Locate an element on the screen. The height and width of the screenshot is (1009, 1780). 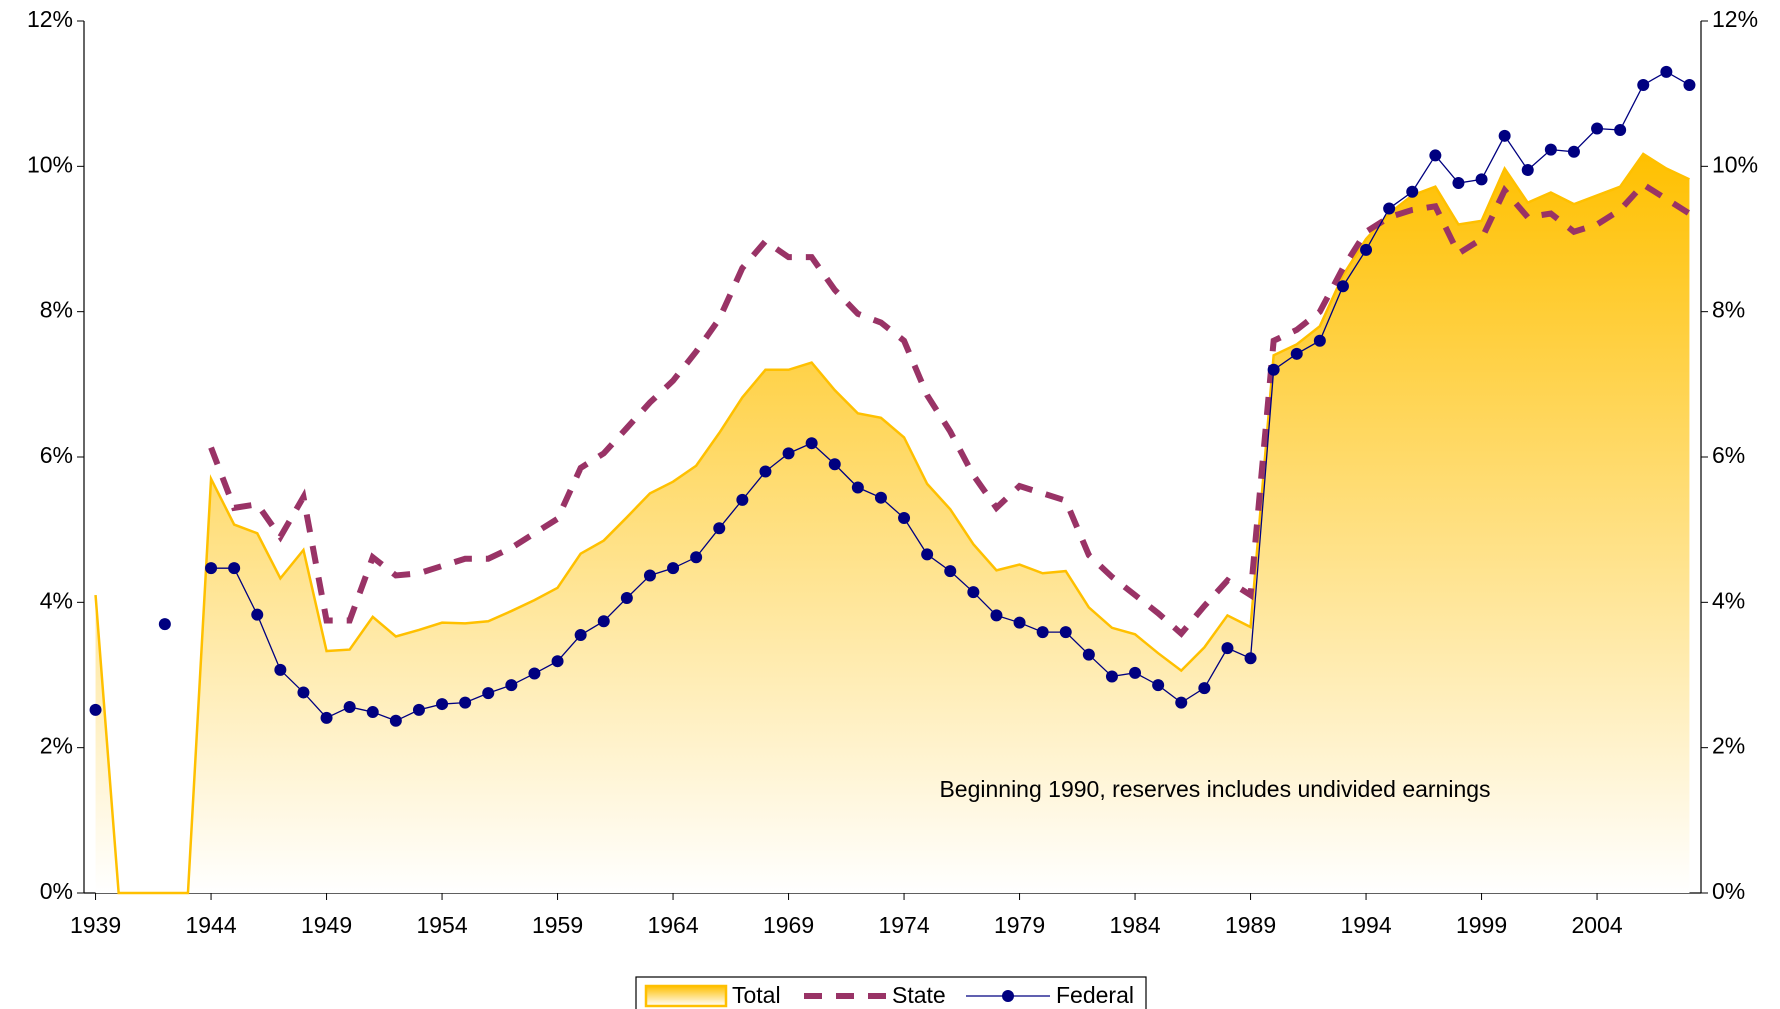
x-tick-label: 1989 is located at coordinates (1250, 925).